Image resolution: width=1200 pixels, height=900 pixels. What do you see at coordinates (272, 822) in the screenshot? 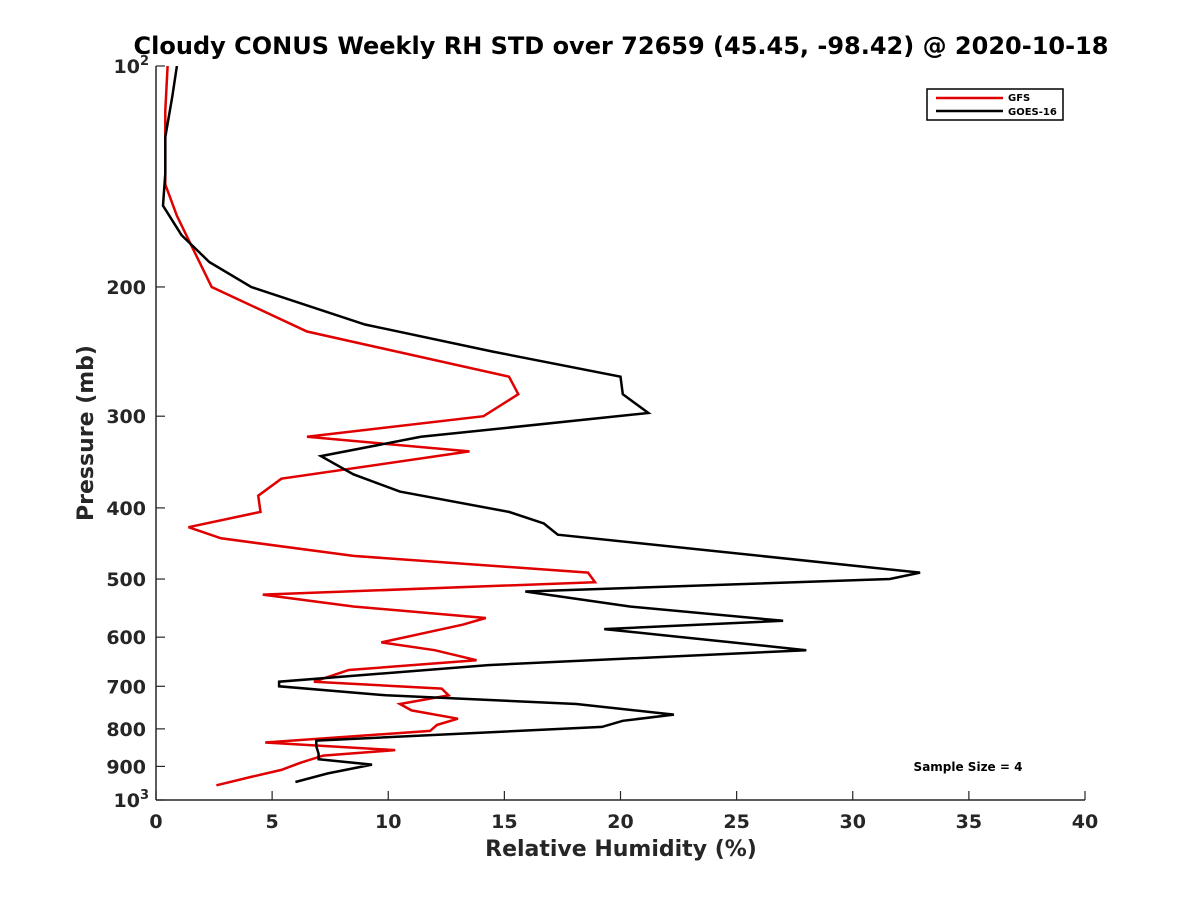
I see `x-tick-label: 5` at bounding box center [272, 822].